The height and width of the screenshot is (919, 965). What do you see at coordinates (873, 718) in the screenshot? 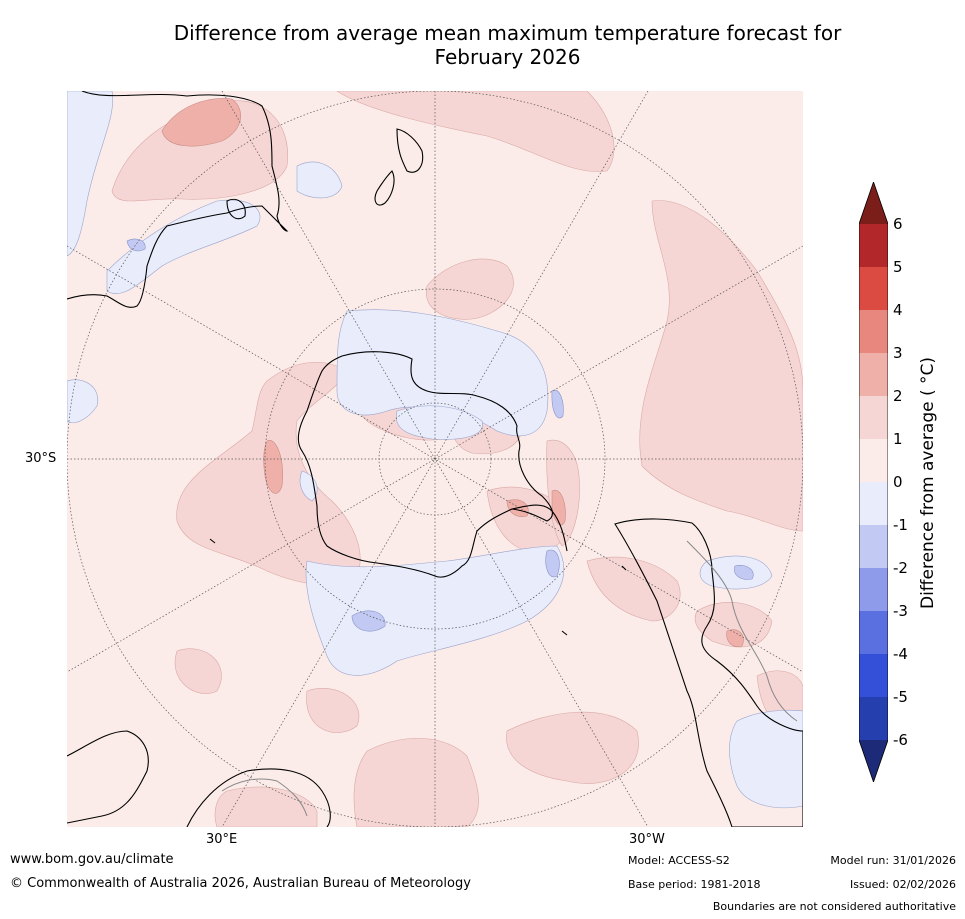
I see `colorbar-segment-neg6-neg5` at bounding box center [873, 718].